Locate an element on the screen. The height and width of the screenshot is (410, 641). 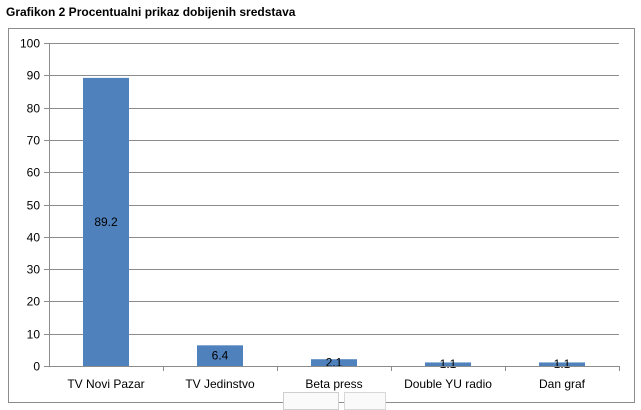
x-category-label-4: Double YU radio is located at coordinates (448, 384).